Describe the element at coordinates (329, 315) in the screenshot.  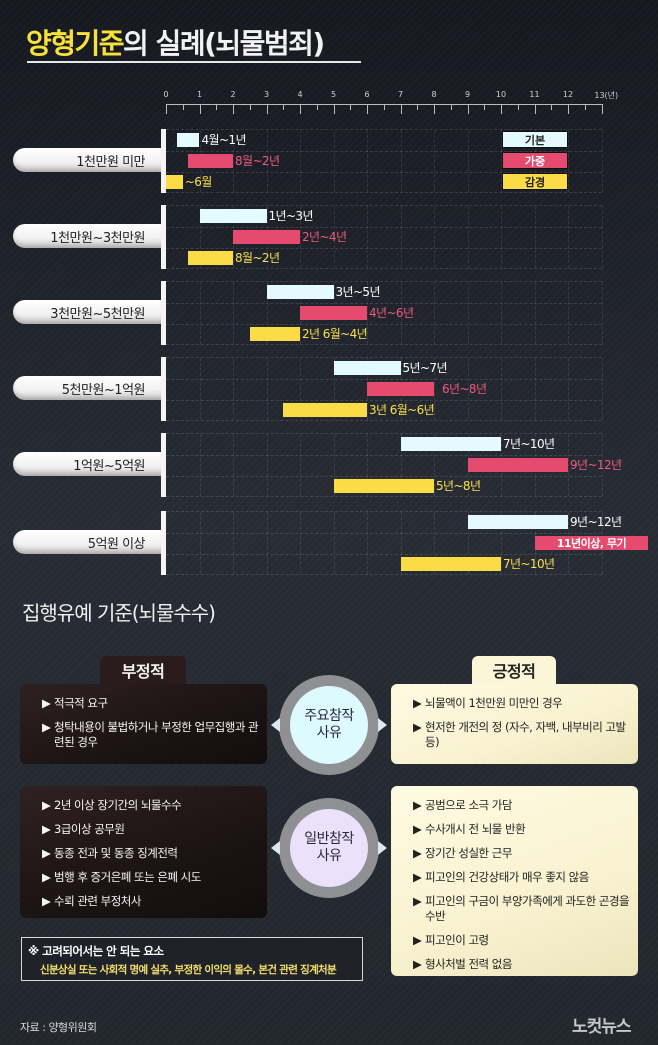
I see `bar-group: 3천만원~5천만원 3년~5년 4년~6년 2년 6월~4년` at that location.